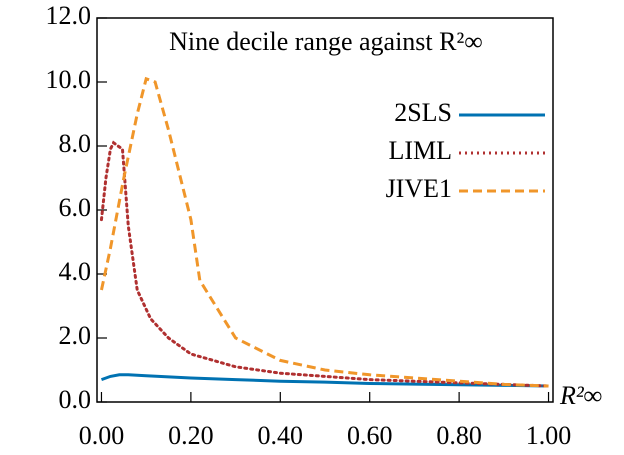 Image resolution: width=624 pixels, height=455 pixels. Describe the element at coordinates (75, 271) in the screenshot. I see `y-tick-label: 4.0` at that location.